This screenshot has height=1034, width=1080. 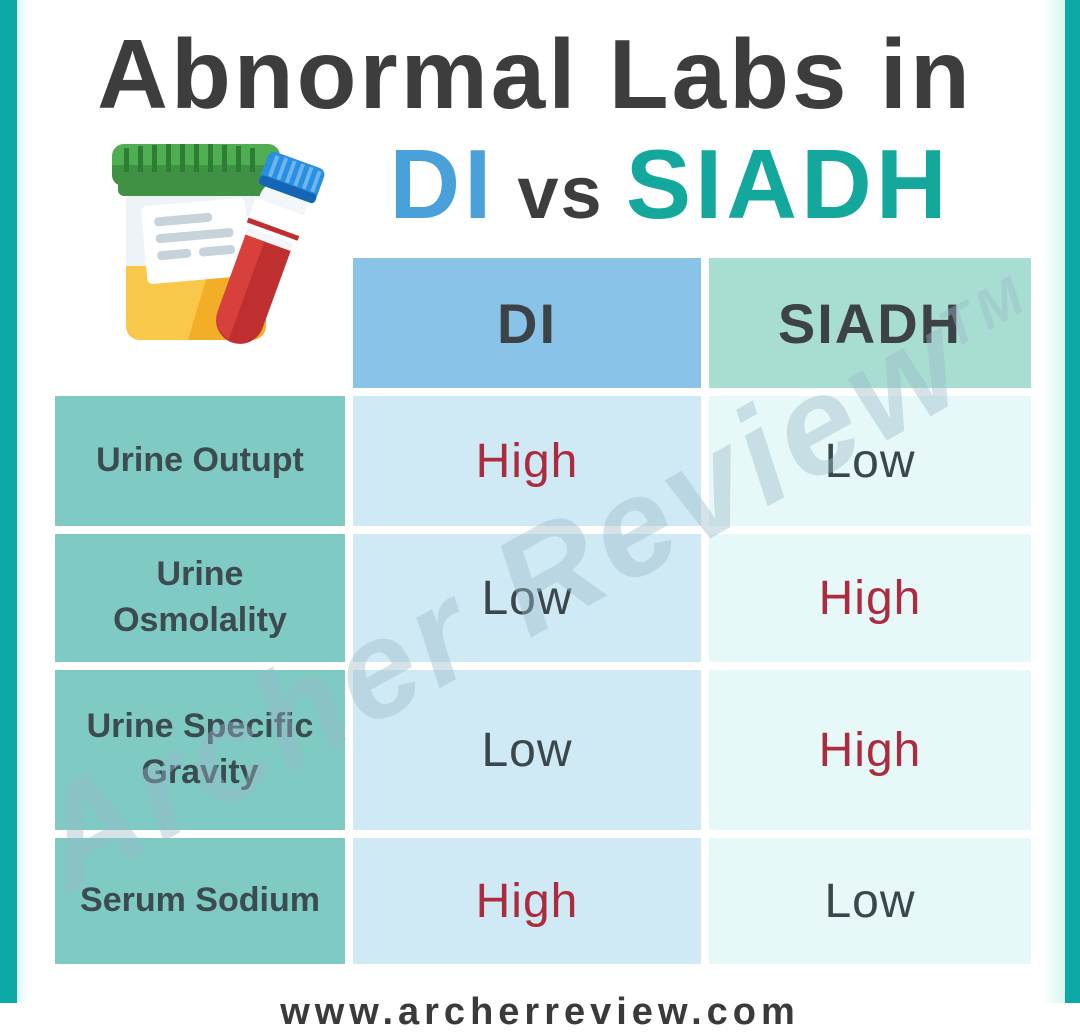 I want to click on page-subtitle: DI vs SIADH, so click(x=670, y=184).